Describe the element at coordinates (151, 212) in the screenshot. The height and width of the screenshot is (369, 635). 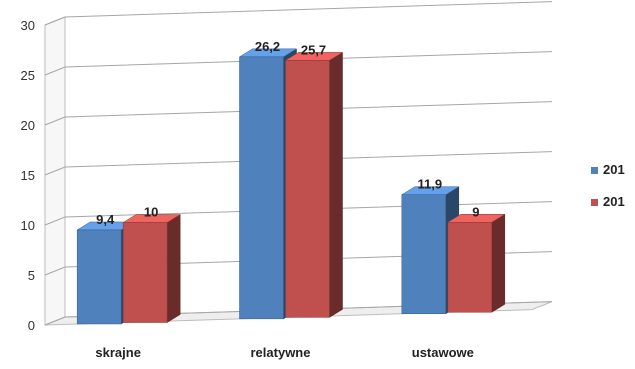
I see `data-label-0-1: 10` at that location.